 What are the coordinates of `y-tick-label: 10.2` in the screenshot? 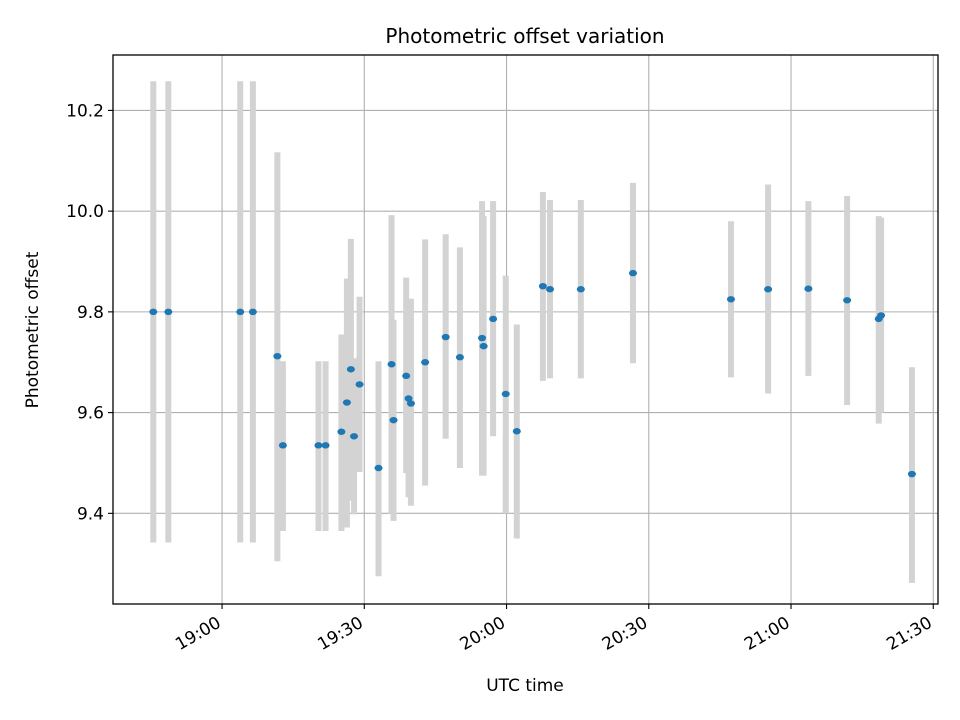 It's located at (85, 111).